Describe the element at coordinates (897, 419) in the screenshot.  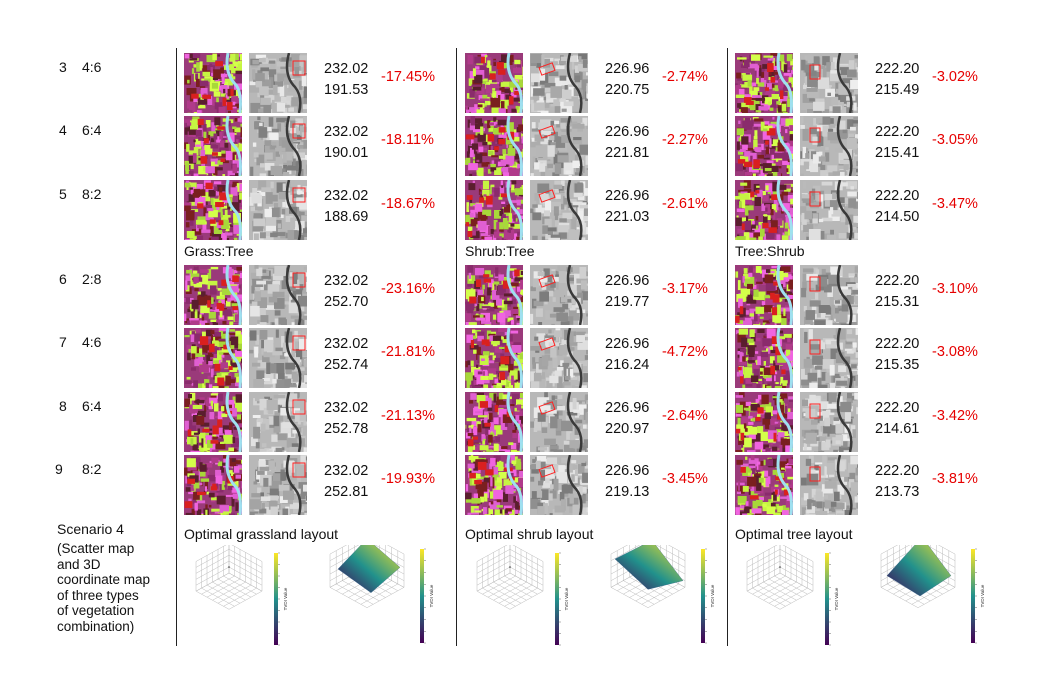
I see `tvdi-values: 222.20 214.61` at that location.